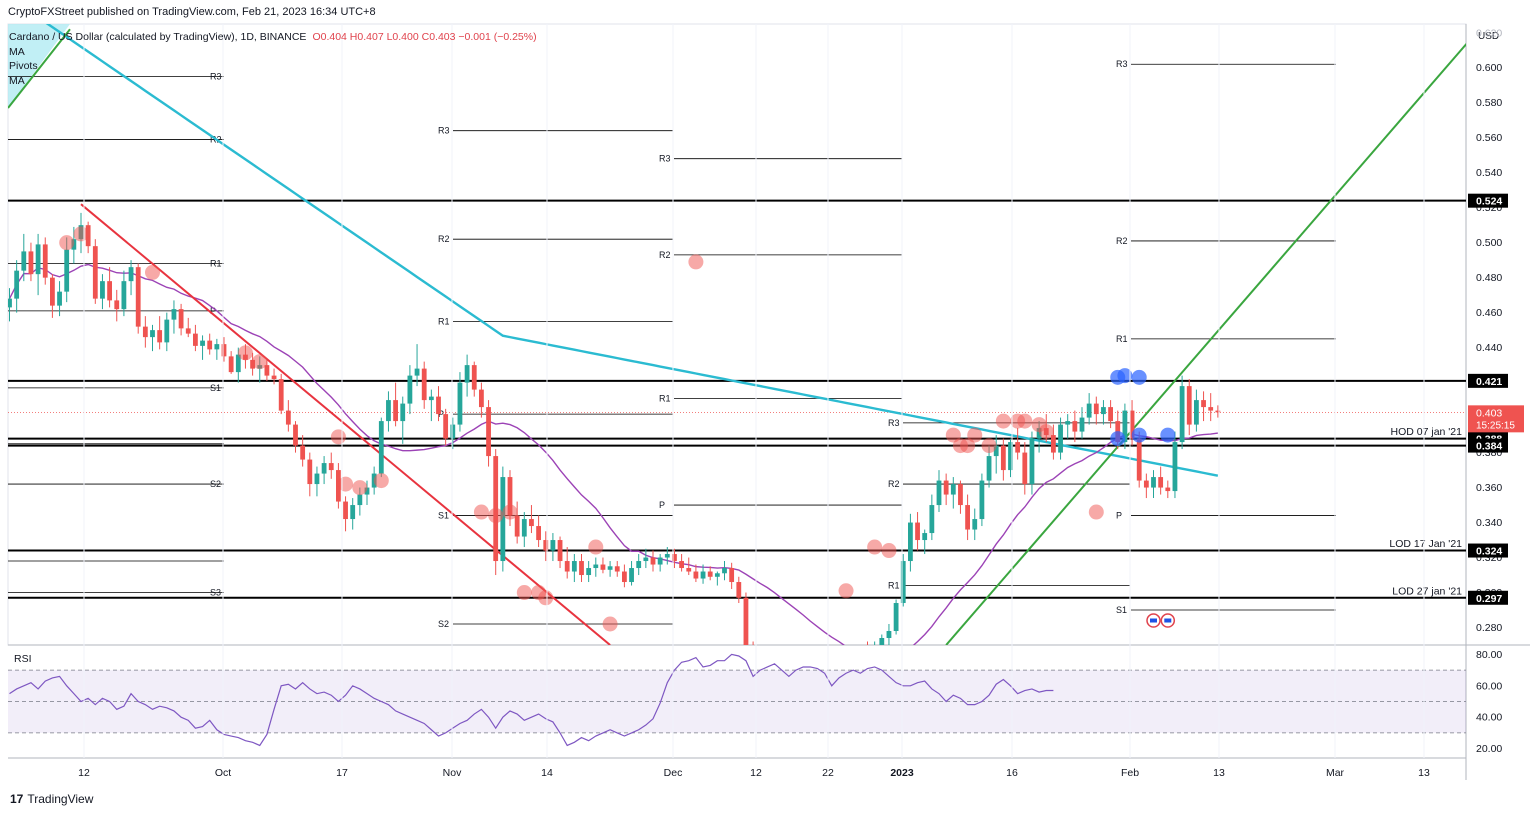 Image resolution: width=1536 pixels, height=814 pixels. Describe the element at coordinates (213, 311) in the screenshot. I see `pivot-label-0-P: P` at that location.